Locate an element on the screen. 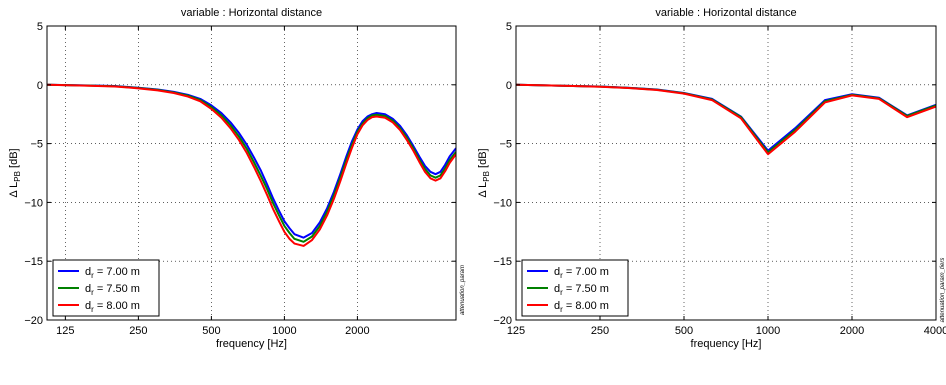 Image resolution: width=946 pixels, height=385 pixels. side-note: attenuation_param is located at coordinates (463, 290).